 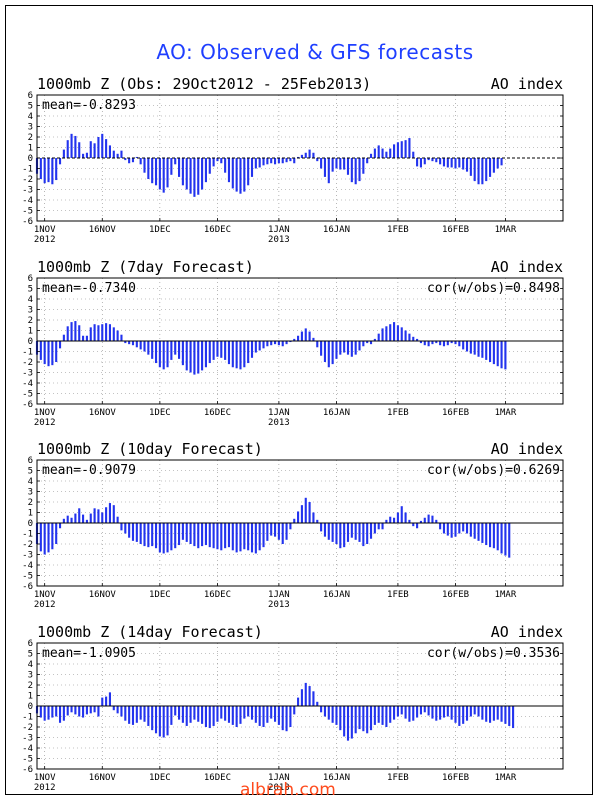 I want to click on x-tick-label: 16FEB, so click(x=455, y=413).